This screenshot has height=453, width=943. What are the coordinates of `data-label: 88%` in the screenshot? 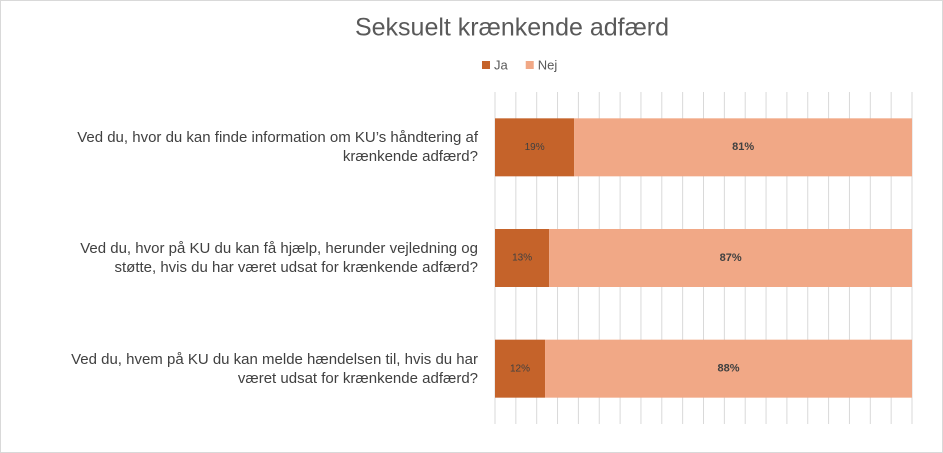 It's located at (729, 369).